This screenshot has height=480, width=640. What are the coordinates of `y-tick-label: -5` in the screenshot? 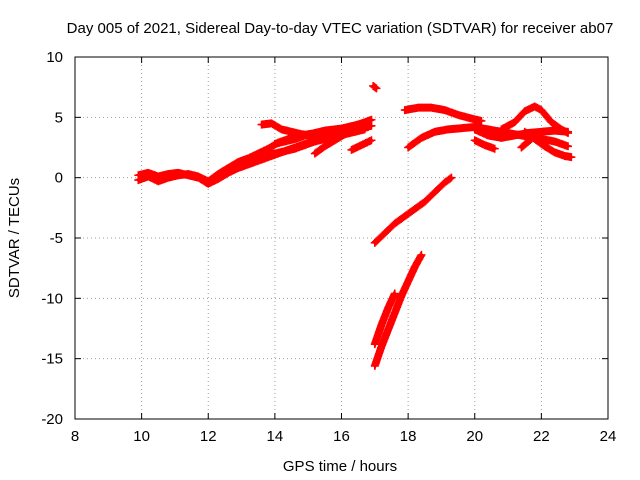 It's located at (56, 238).